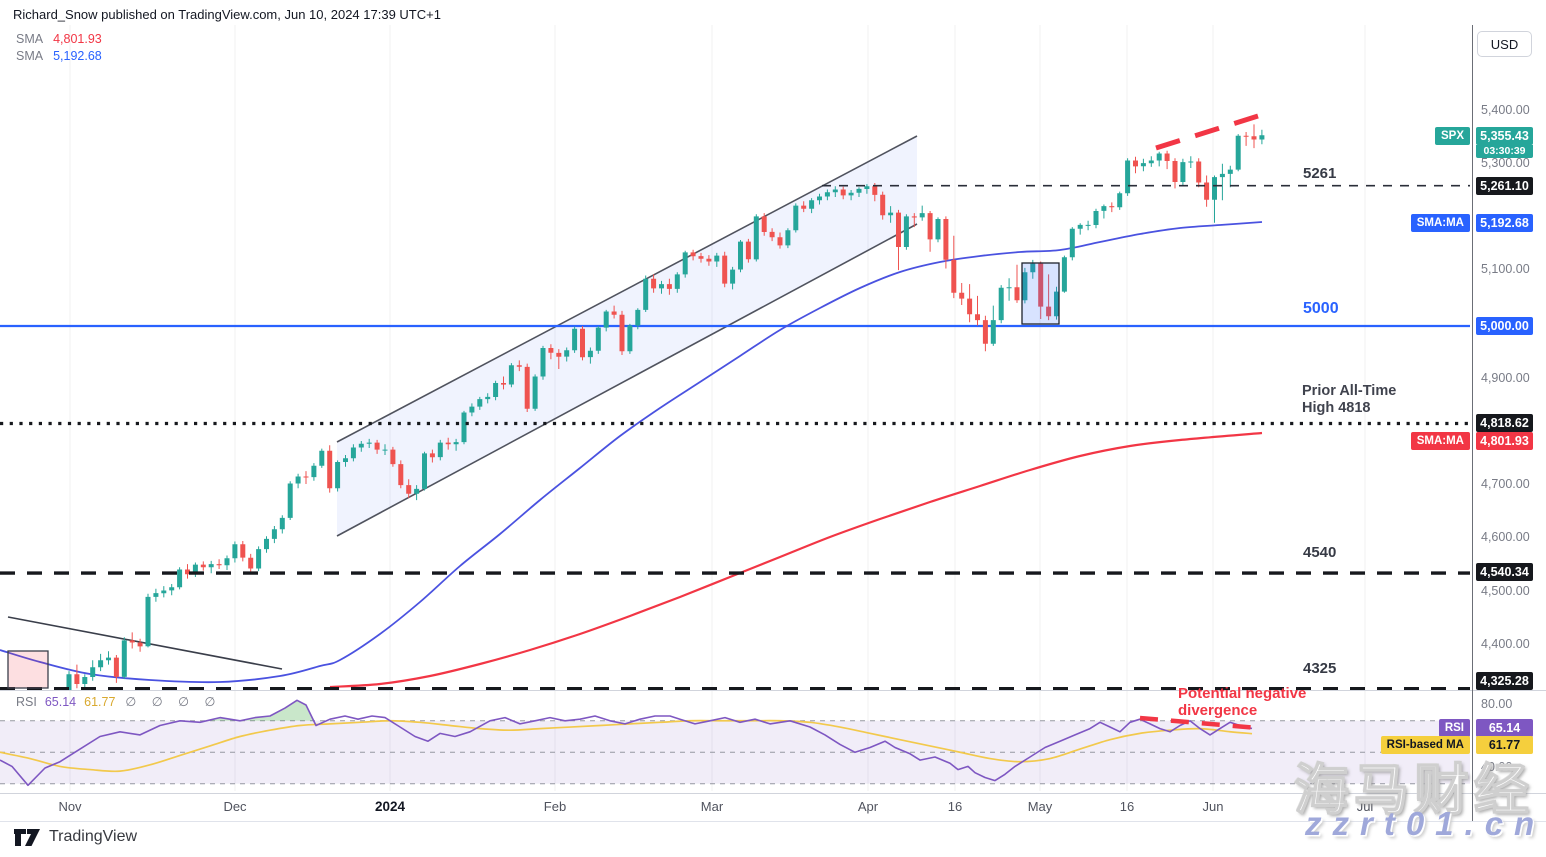 The height and width of the screenshot is (857, 1546). Describe the element at coordinates (555, 806) in the screenshot. I see `time-scale-label: Feb` at that location.